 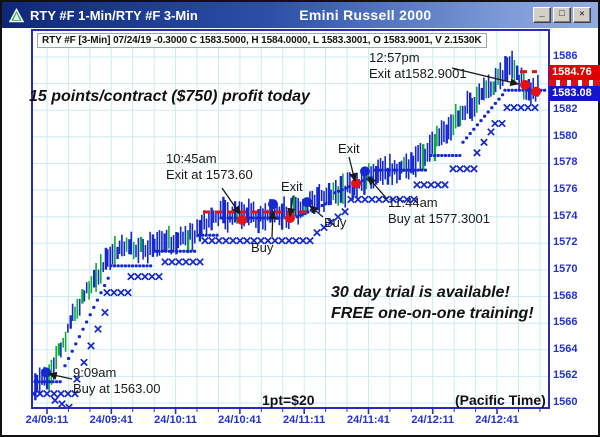 What do you see at coordinates (209, 166) in the screenshot?
I see `annotation-time-1045: 10:45am Exit at 1573.60` at bounding box center [209, 166].